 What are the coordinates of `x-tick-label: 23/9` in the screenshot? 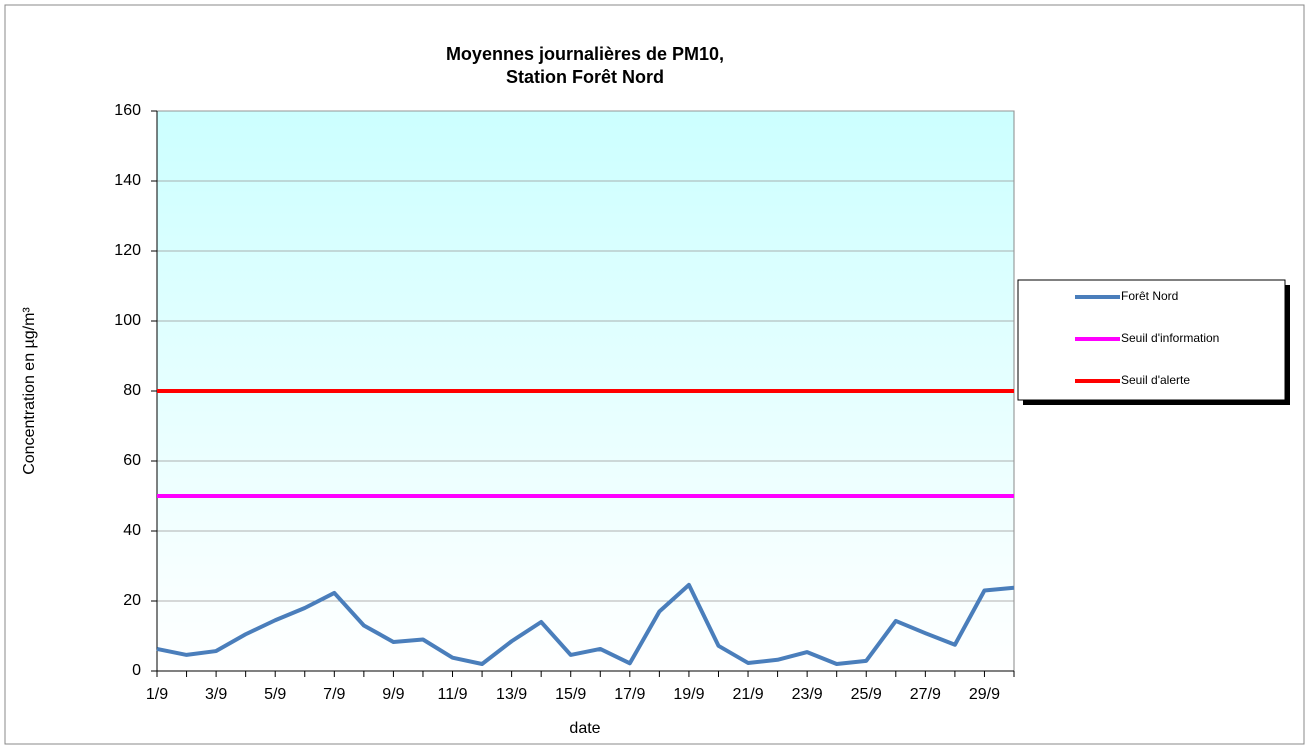 It's located at (807, 694).